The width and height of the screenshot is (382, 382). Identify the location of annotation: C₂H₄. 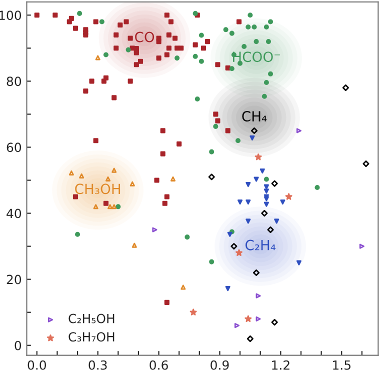
(260, 245).